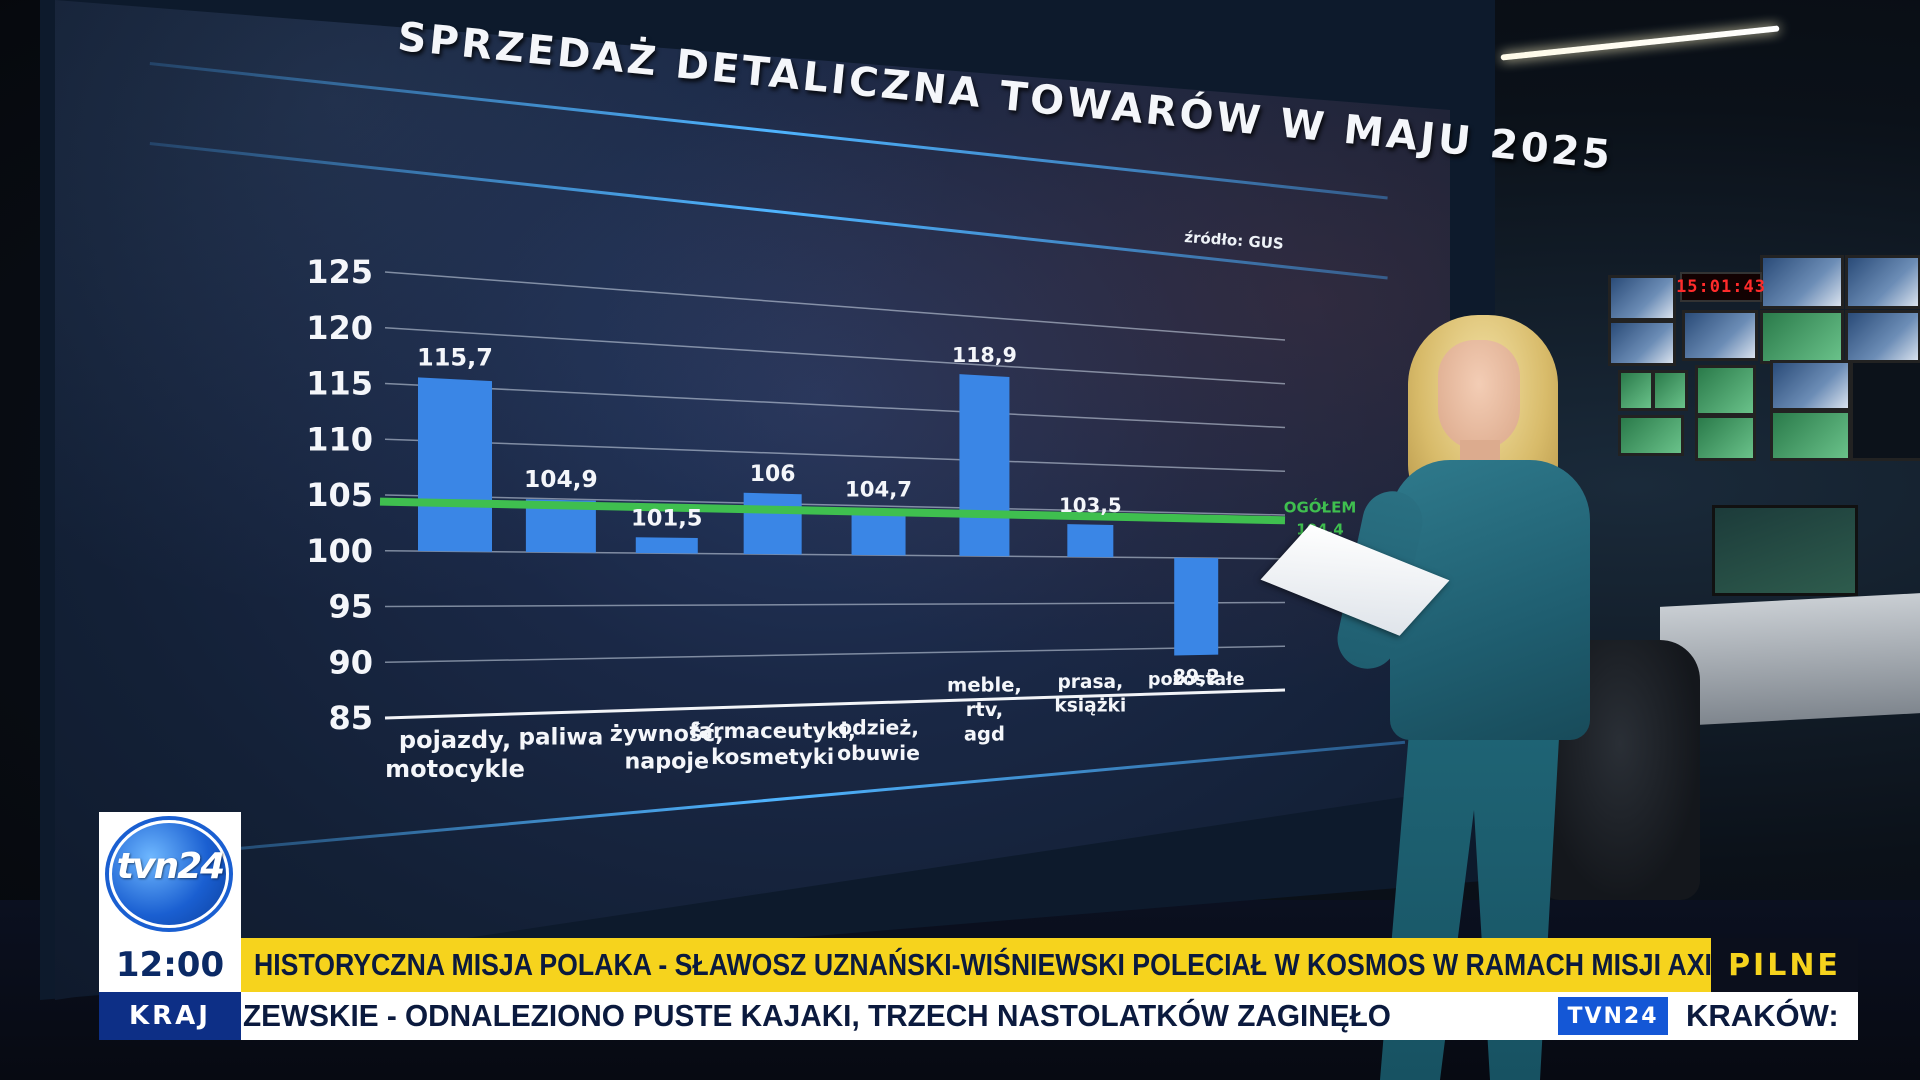  I want to click on x-tick-label: napoje, so click(667, 761).